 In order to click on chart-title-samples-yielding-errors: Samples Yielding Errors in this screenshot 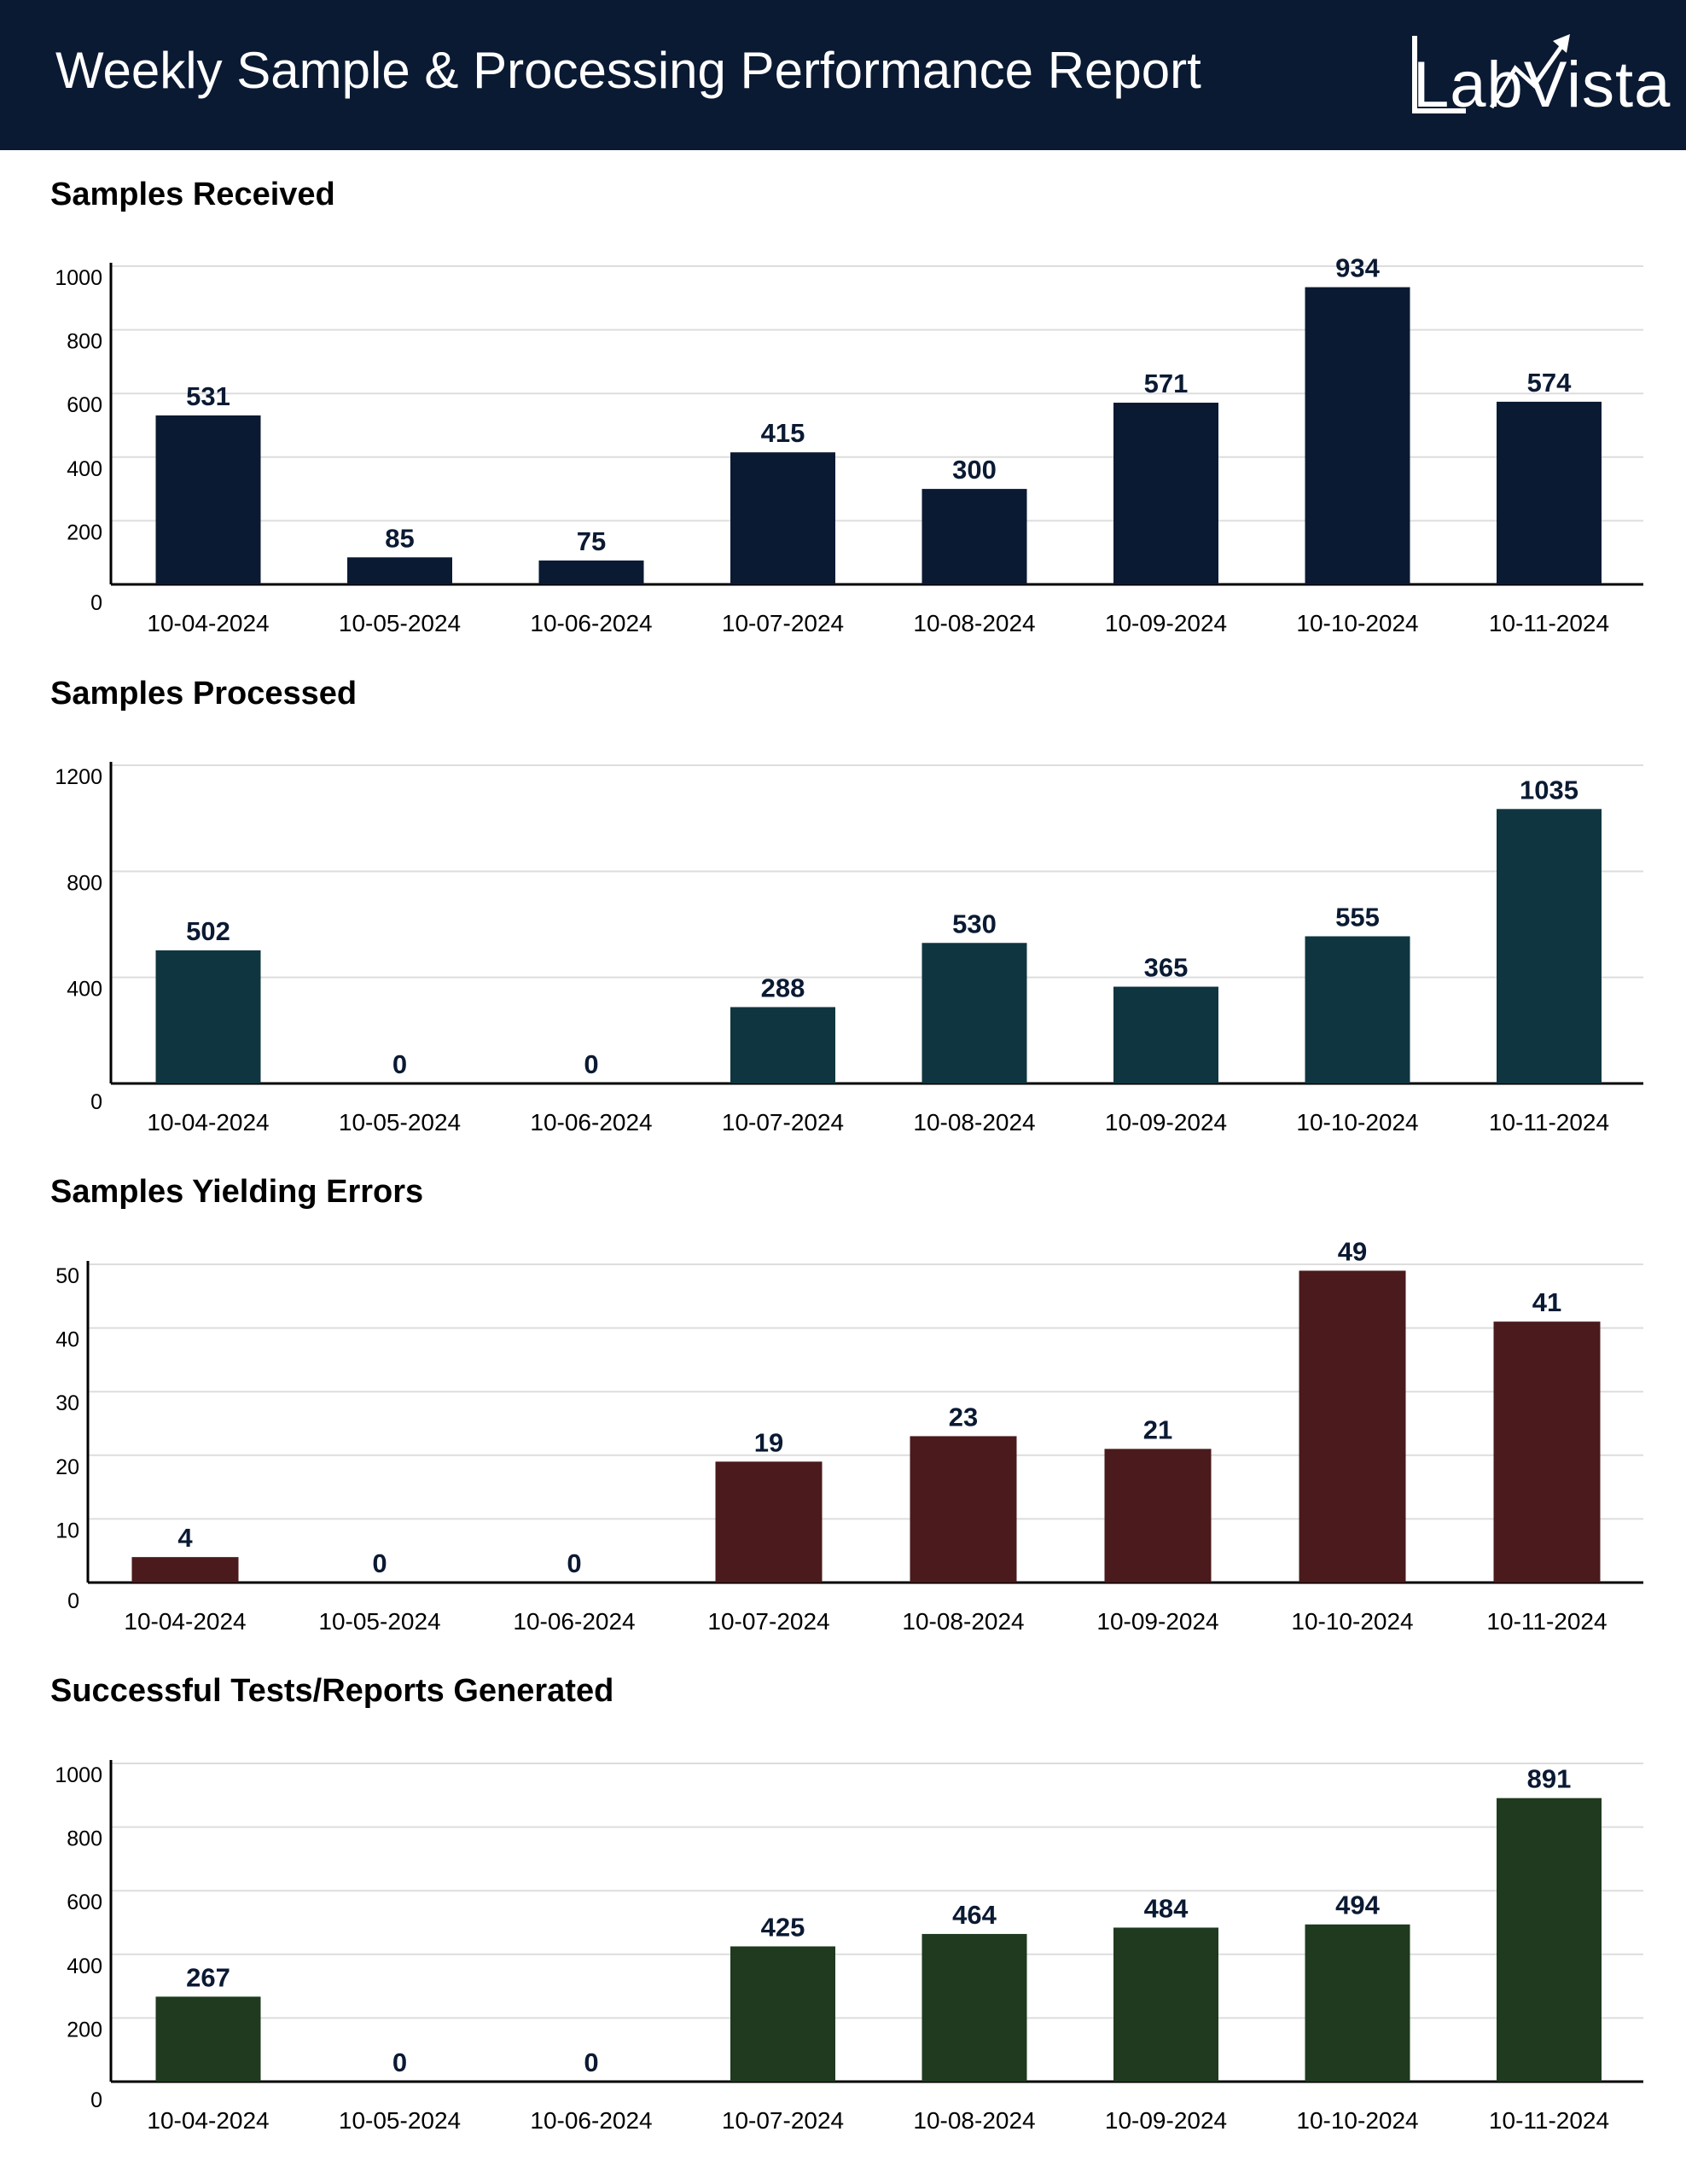, I will do `click(237, 1192)`.